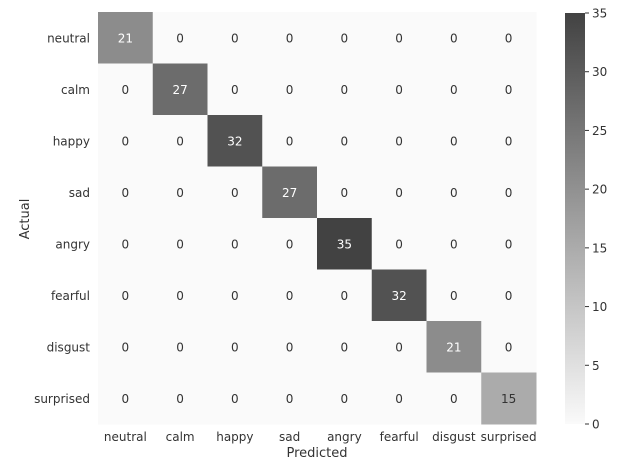 The height and width of the screenshot is (465, 623). Describe the element at coordinates (289, 437) in the screenshot. I see `x-tick-label: sad` at that location.